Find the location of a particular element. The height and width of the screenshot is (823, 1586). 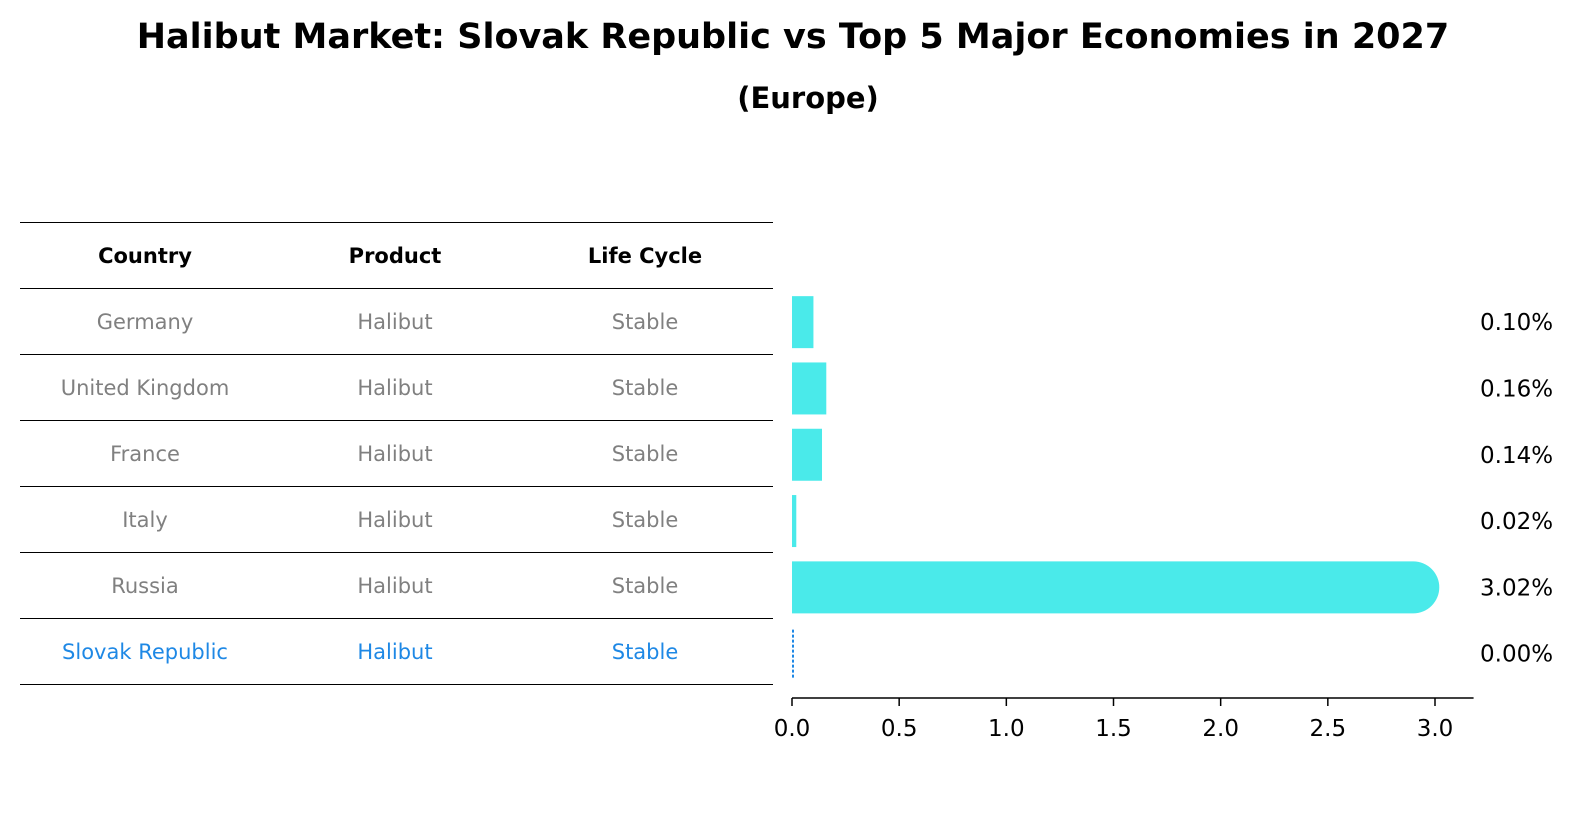

table-row: Germany Halibut Stable is located at coordinates (396, 322).